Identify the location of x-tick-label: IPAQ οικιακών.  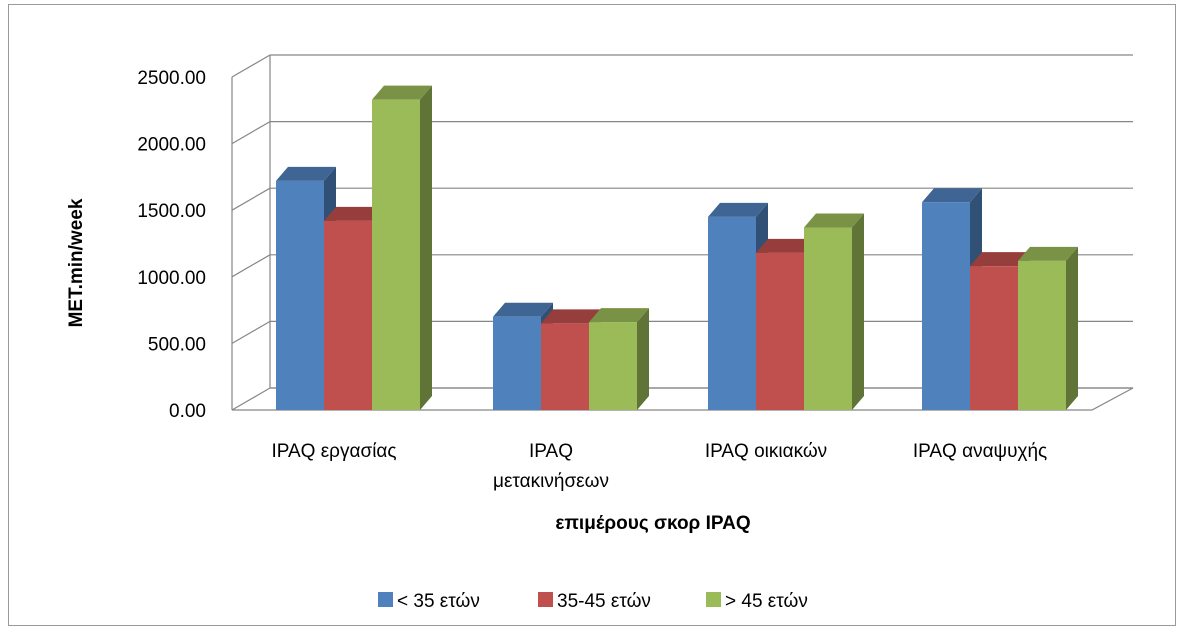
(766, 451).